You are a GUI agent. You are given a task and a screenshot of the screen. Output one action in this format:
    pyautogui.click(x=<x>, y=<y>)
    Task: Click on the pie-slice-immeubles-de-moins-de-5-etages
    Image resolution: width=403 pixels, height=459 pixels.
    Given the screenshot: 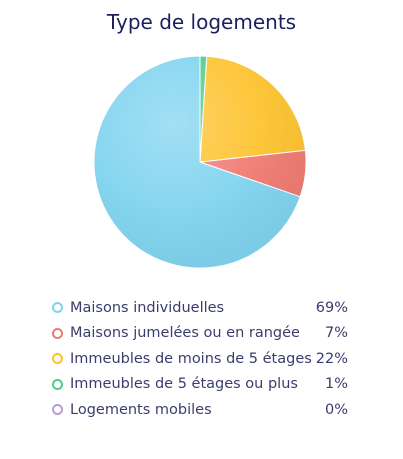 What is the action you would take?
    pyautogui.click(x=252, y=109)
    